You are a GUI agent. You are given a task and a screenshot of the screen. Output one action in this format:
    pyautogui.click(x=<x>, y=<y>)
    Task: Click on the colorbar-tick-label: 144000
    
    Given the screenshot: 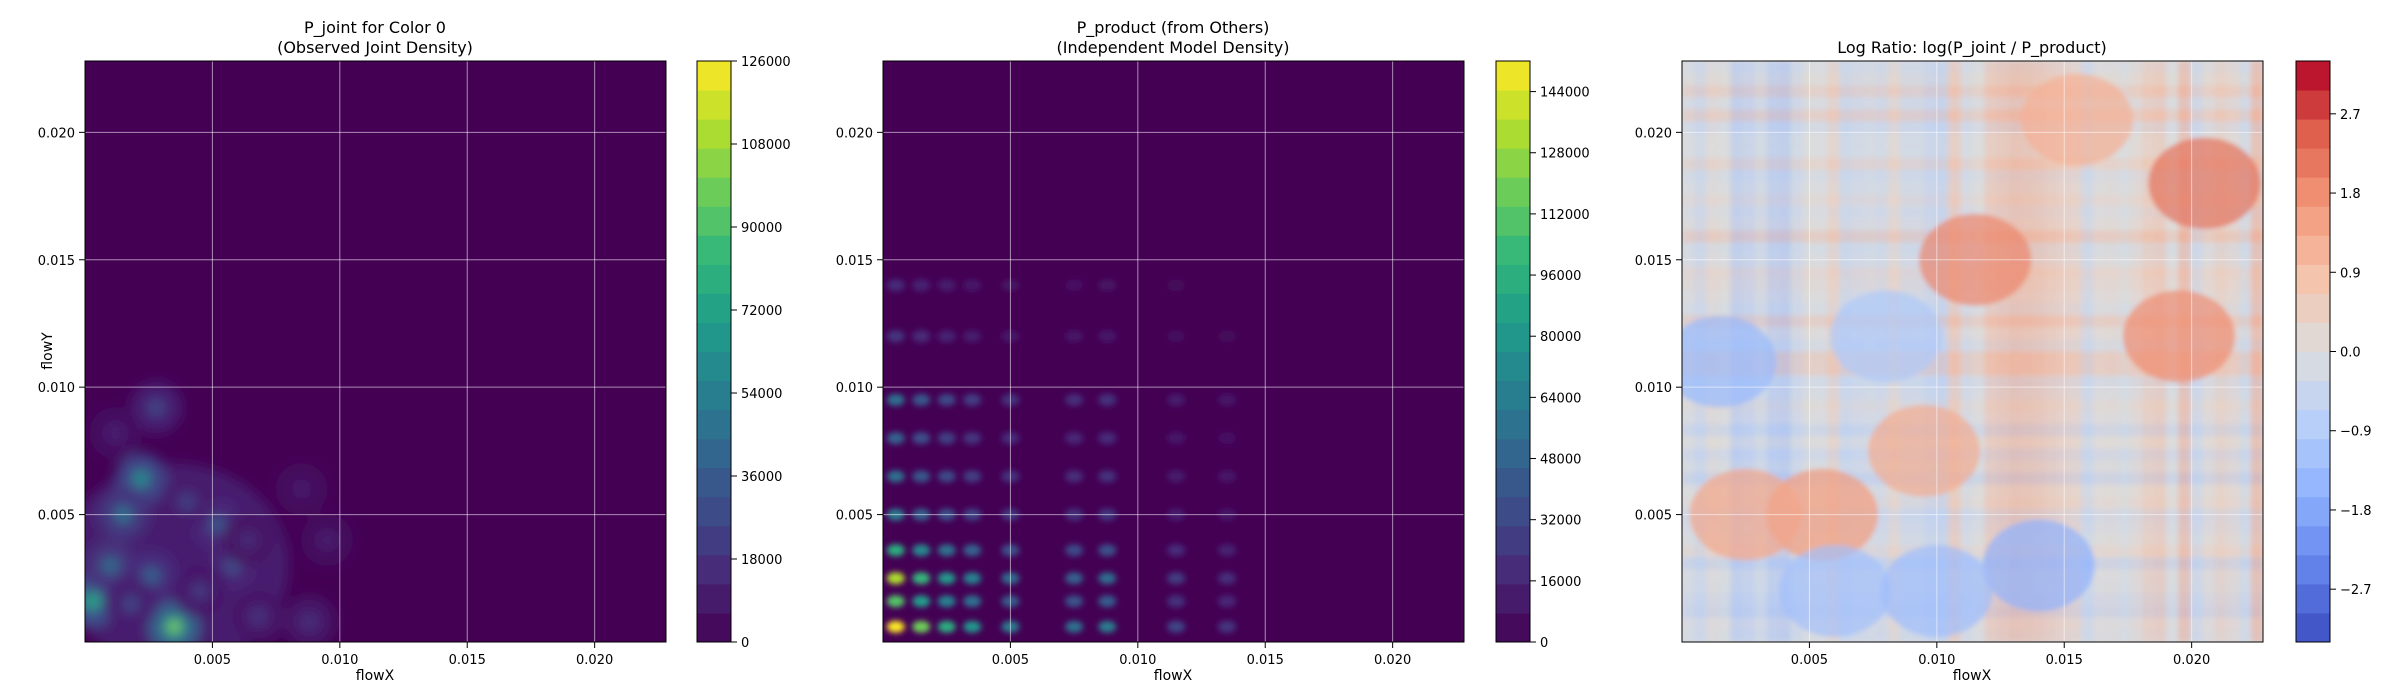 What is the action you would take?
    pyautogui.click(x=1565, y=93)
    